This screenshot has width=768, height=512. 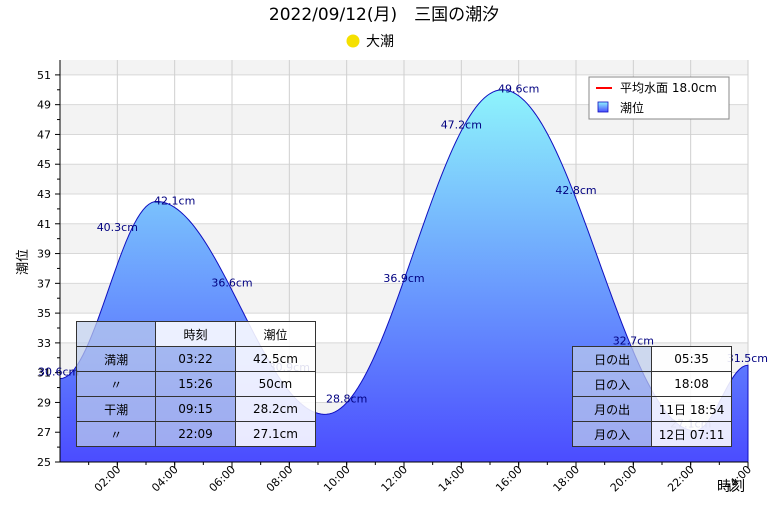 I want to click on x-tick-label: 08:00, so click(x=280, y=479).